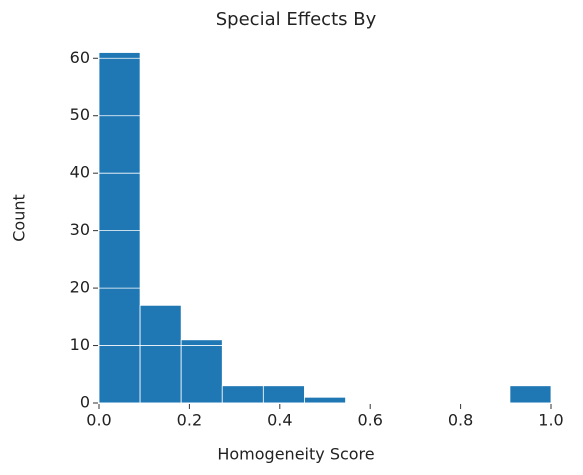 The height and width of the screenshot is (475, 583). What do you see at coordinates (295, 454) in the screenshot?
I see `x-axis-label: Homogeneity Score` at bounding box center [295, 454].